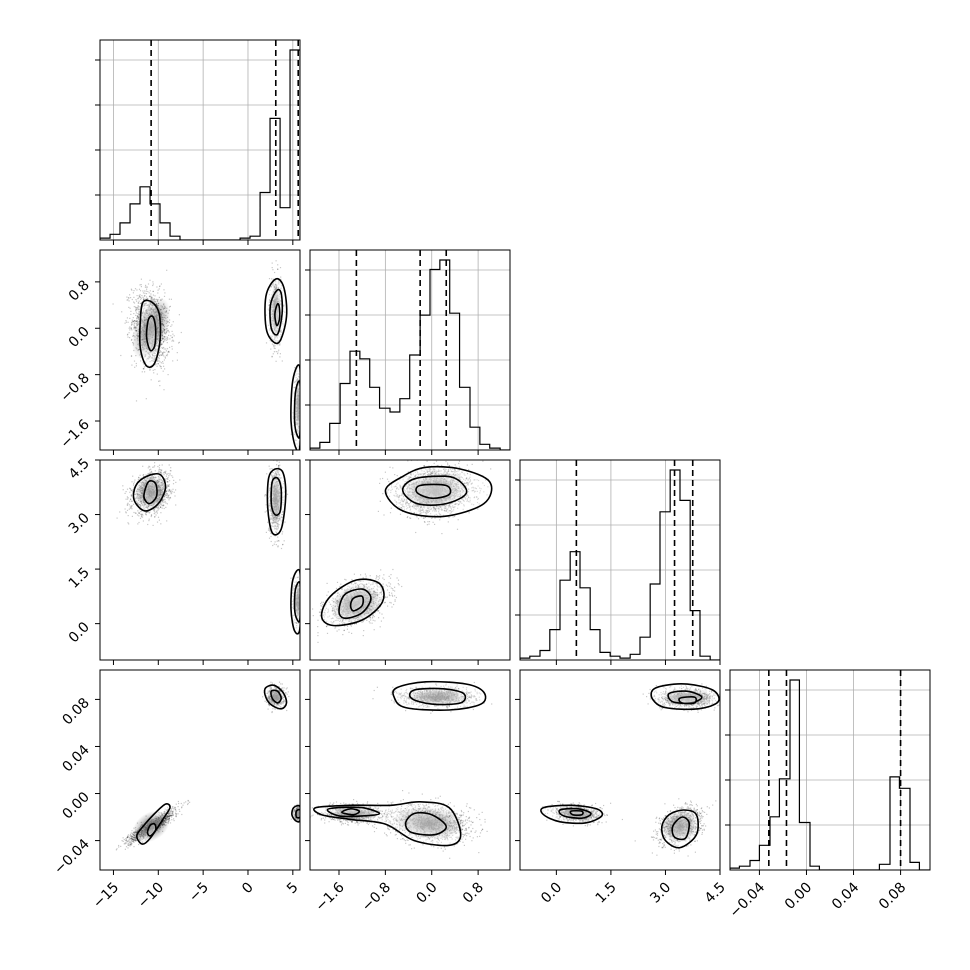 This screenshot has height=970, width=970. I want to click on y-tick-label: 0.0, so click(79, 337).